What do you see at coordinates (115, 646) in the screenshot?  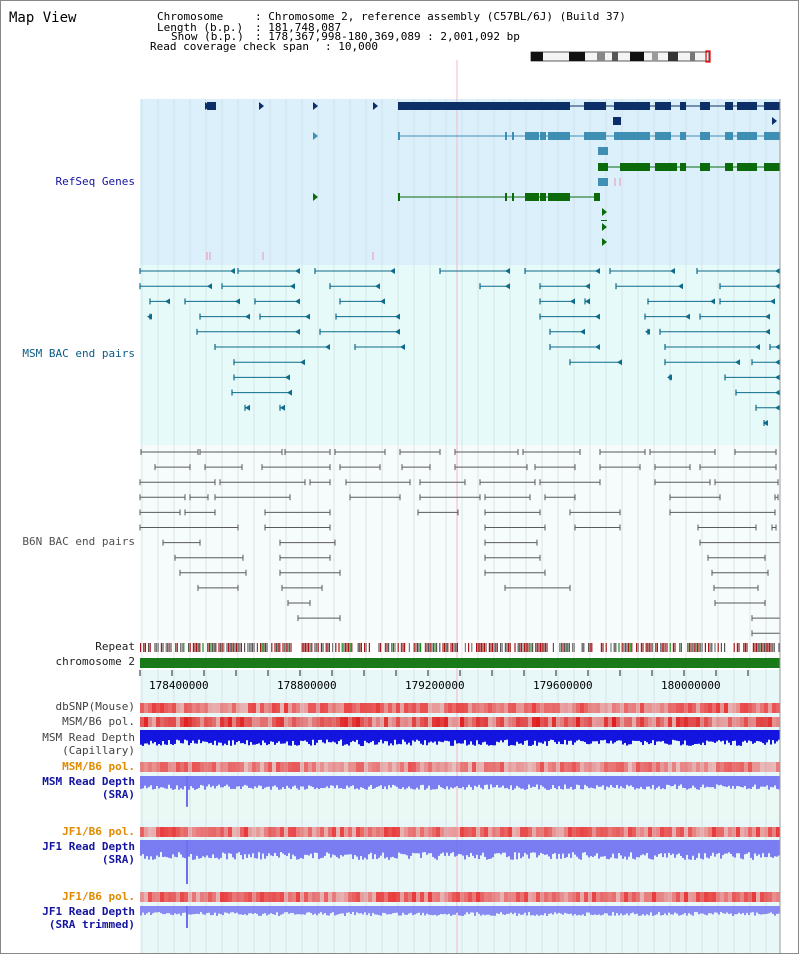 I see `track-label-repeat: Repeat` at bounding box center [115, 646].